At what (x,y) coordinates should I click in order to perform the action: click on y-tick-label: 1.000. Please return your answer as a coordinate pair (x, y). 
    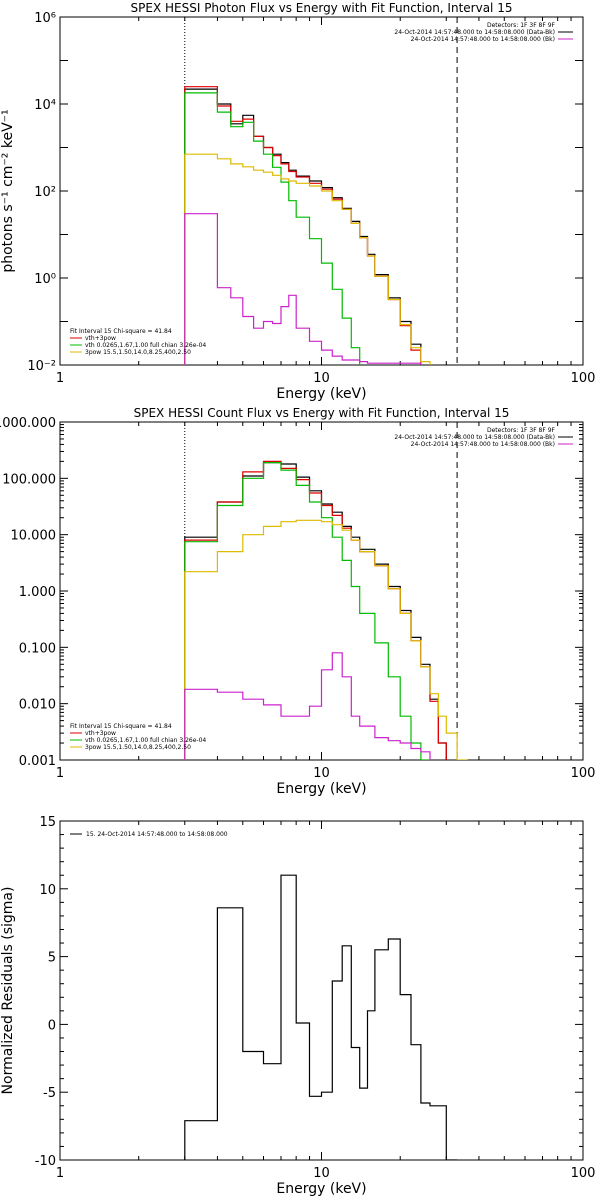
    Looking at the image, I should click on (37, 592).